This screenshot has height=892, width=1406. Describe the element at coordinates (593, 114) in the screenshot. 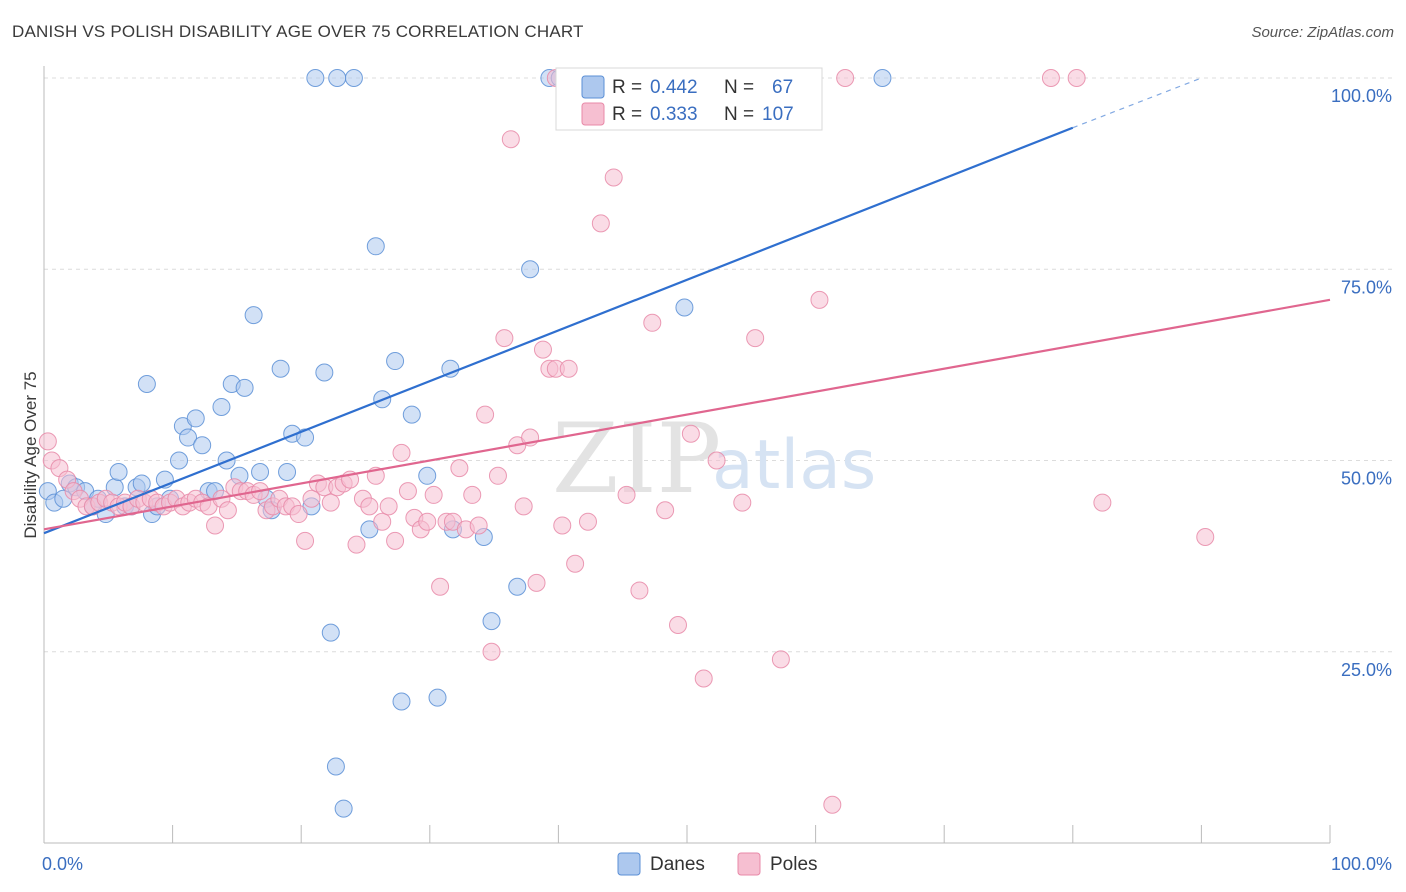

I see `legend-poles-swatch` at that location.